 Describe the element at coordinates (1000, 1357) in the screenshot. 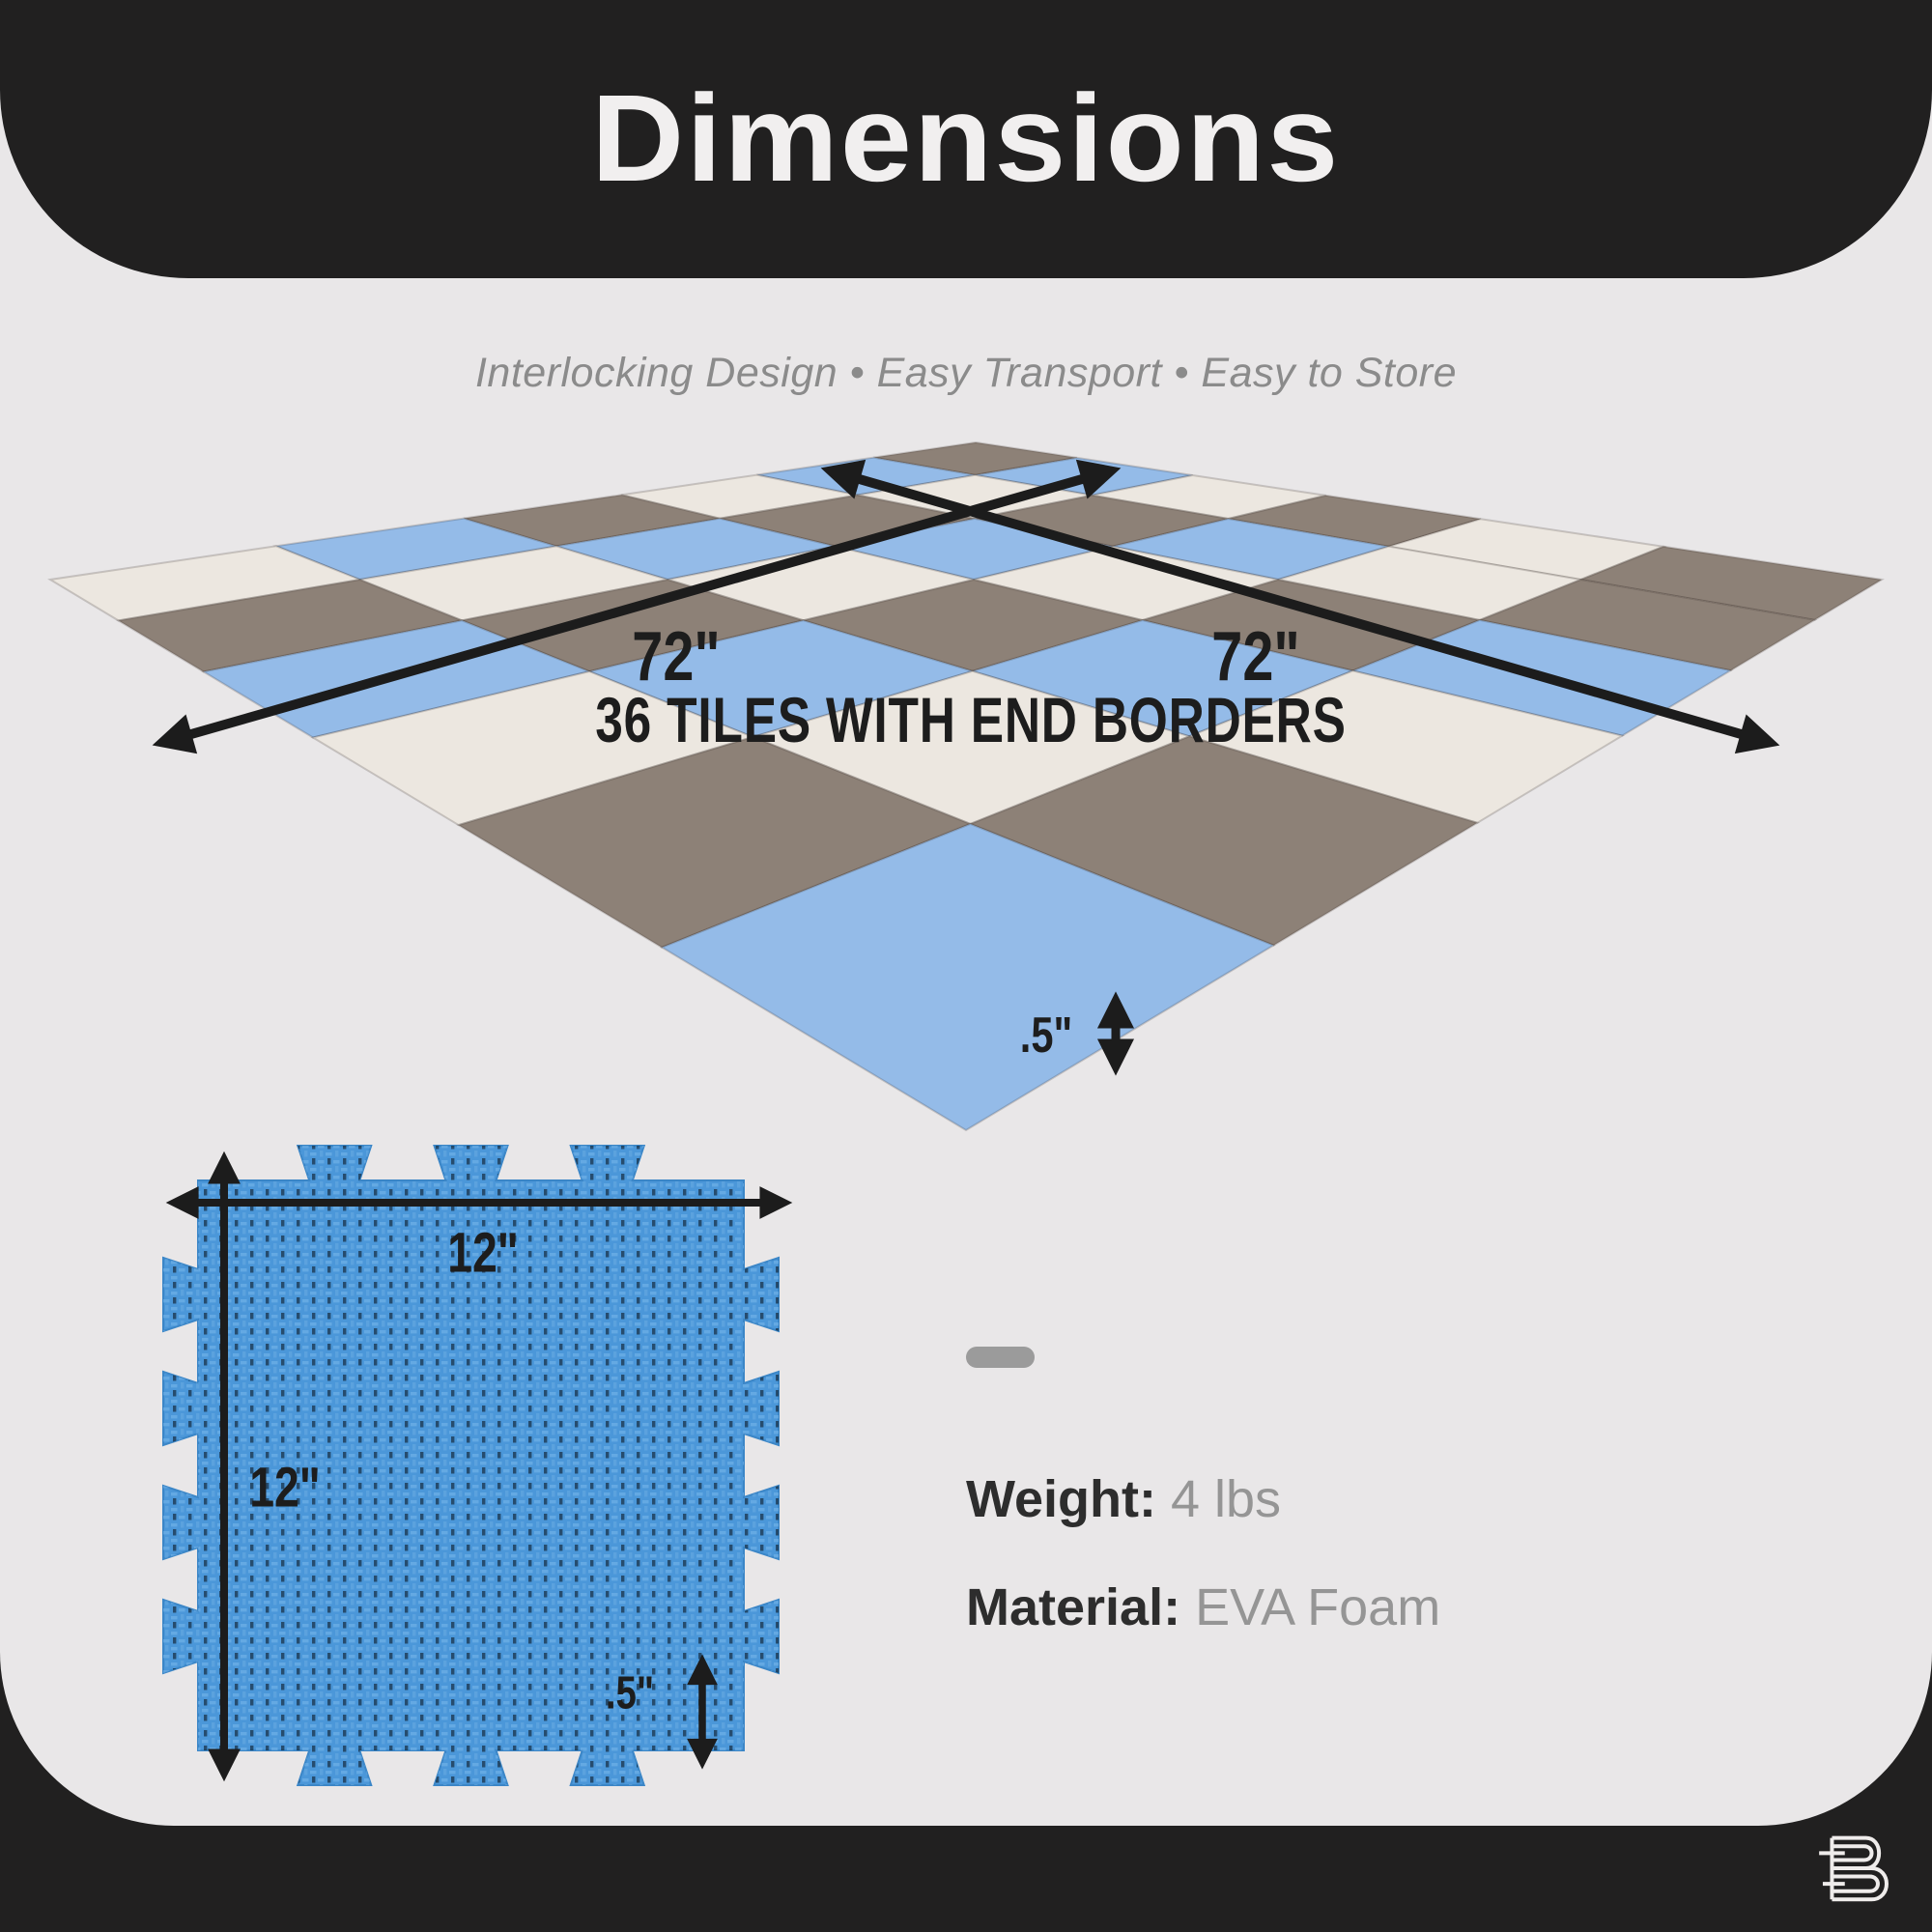

I see `divider-dash` at that location.